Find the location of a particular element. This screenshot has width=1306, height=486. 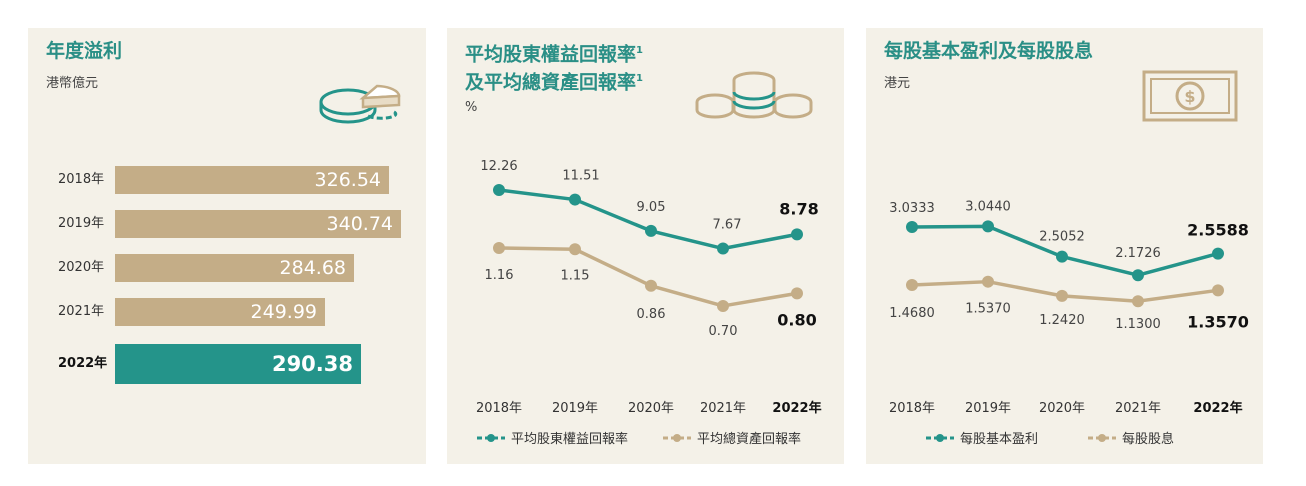

data-label: 1.4680 is located at coordinates (912, 313).